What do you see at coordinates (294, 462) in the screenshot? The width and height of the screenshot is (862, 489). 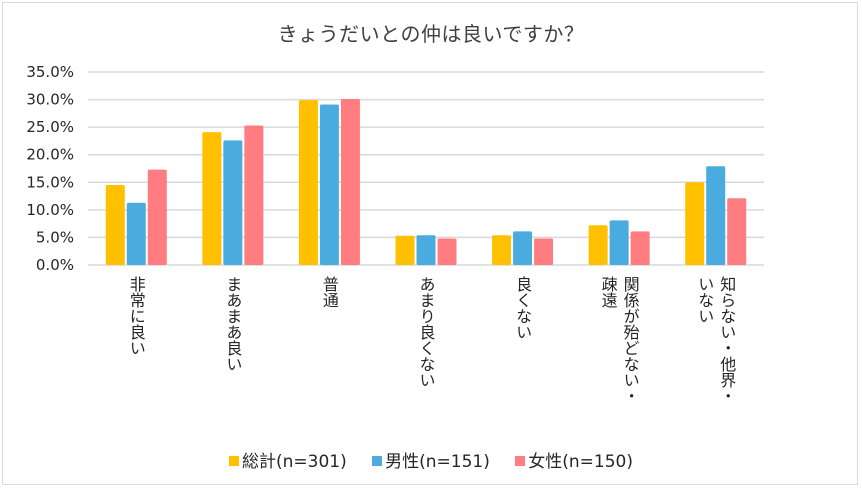 I see `legend-label-total: 総計(n=301)` at bounding box center [294, 462].